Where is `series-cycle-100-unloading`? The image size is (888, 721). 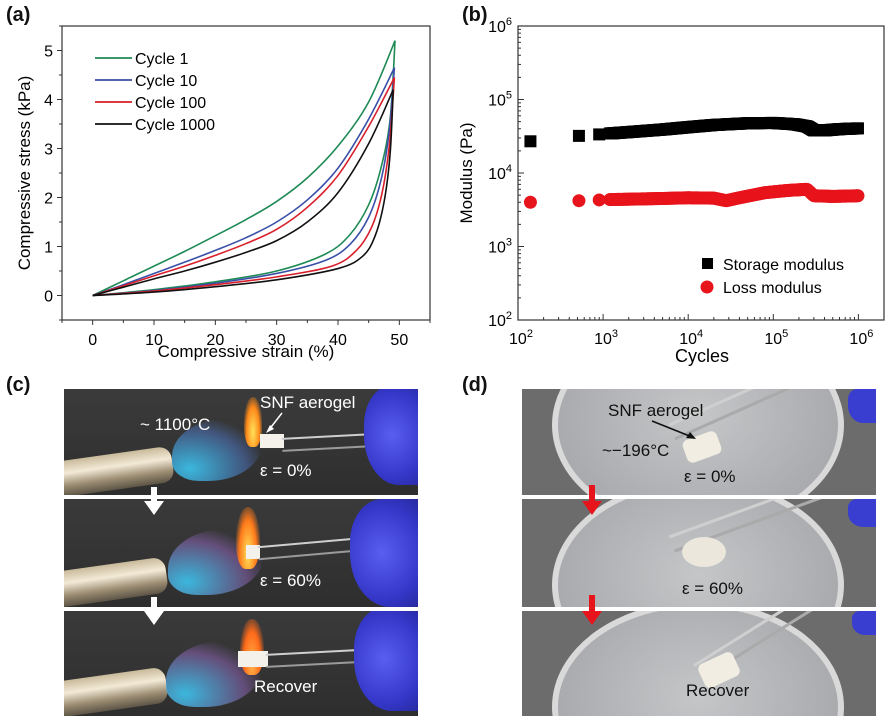
series-cycle-100-unloading is located at coordinates (244, 187).